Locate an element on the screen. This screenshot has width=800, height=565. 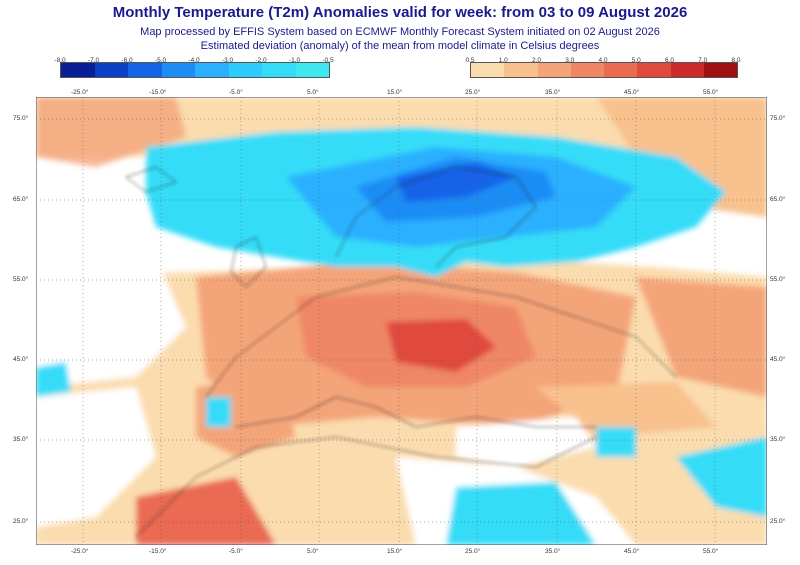
coast-africa is located at coordinates (366, 487).